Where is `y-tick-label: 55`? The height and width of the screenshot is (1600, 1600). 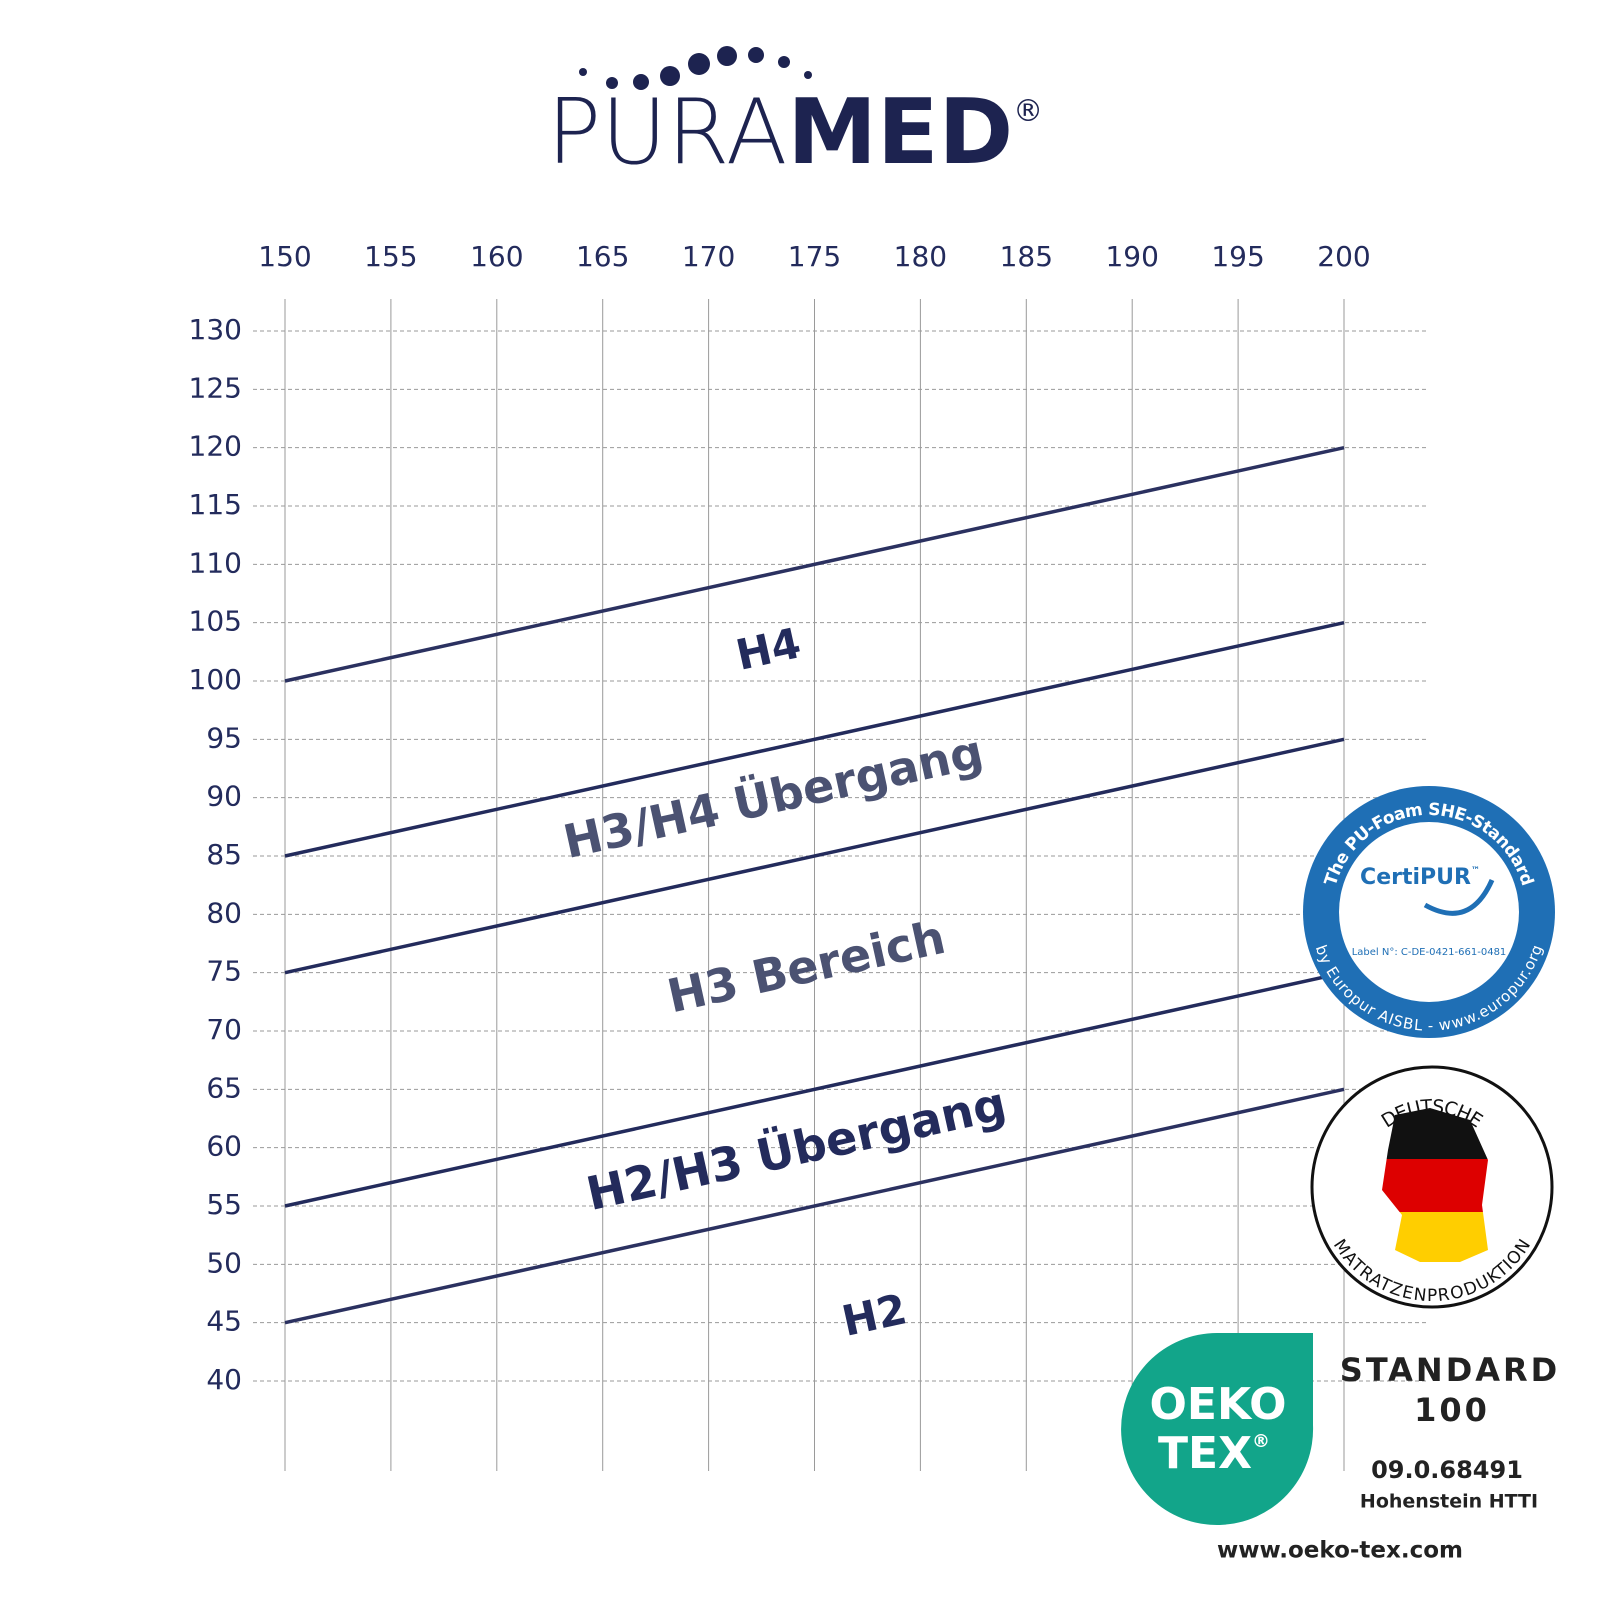
y-tick-label: 55 is located at coordinates (224, 1204).